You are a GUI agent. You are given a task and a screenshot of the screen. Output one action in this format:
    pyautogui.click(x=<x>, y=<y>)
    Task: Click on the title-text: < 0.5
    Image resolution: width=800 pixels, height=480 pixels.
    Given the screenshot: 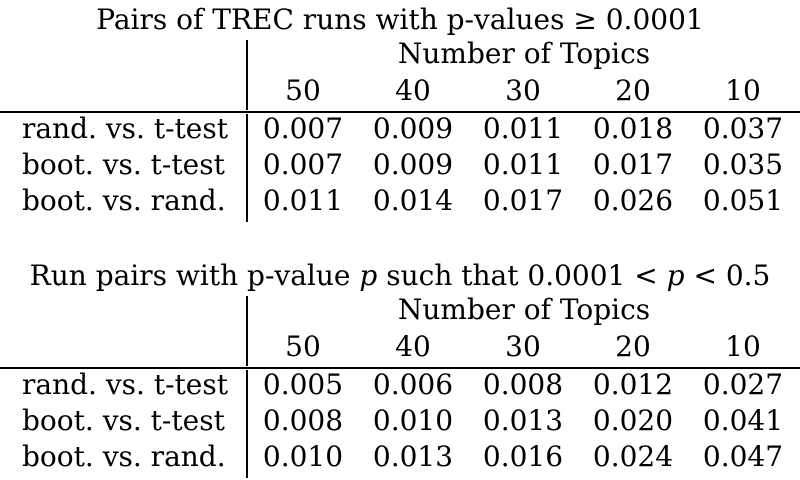 What is the action you would take?
    pyautogui.click(x=727, y=275)
    